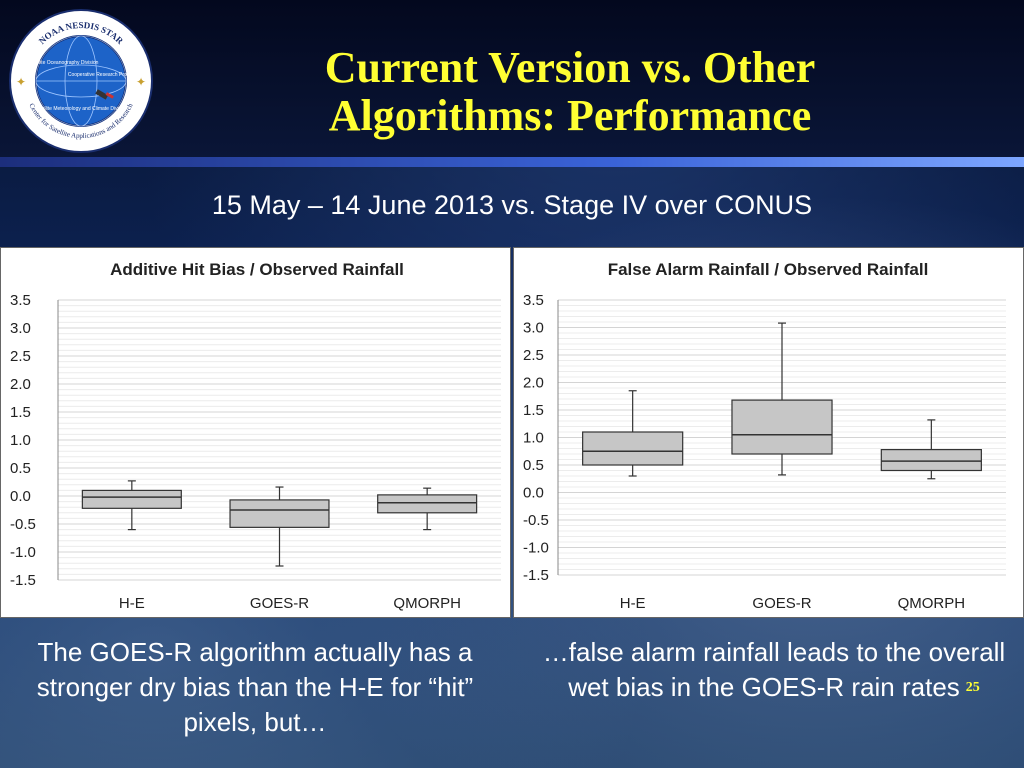 The width and height of the screenshot is (1024, 768). Describe the element at coordinates (536, 575) in the screenshot. I see `chart2-y-tick-label: -1.5` at that location.